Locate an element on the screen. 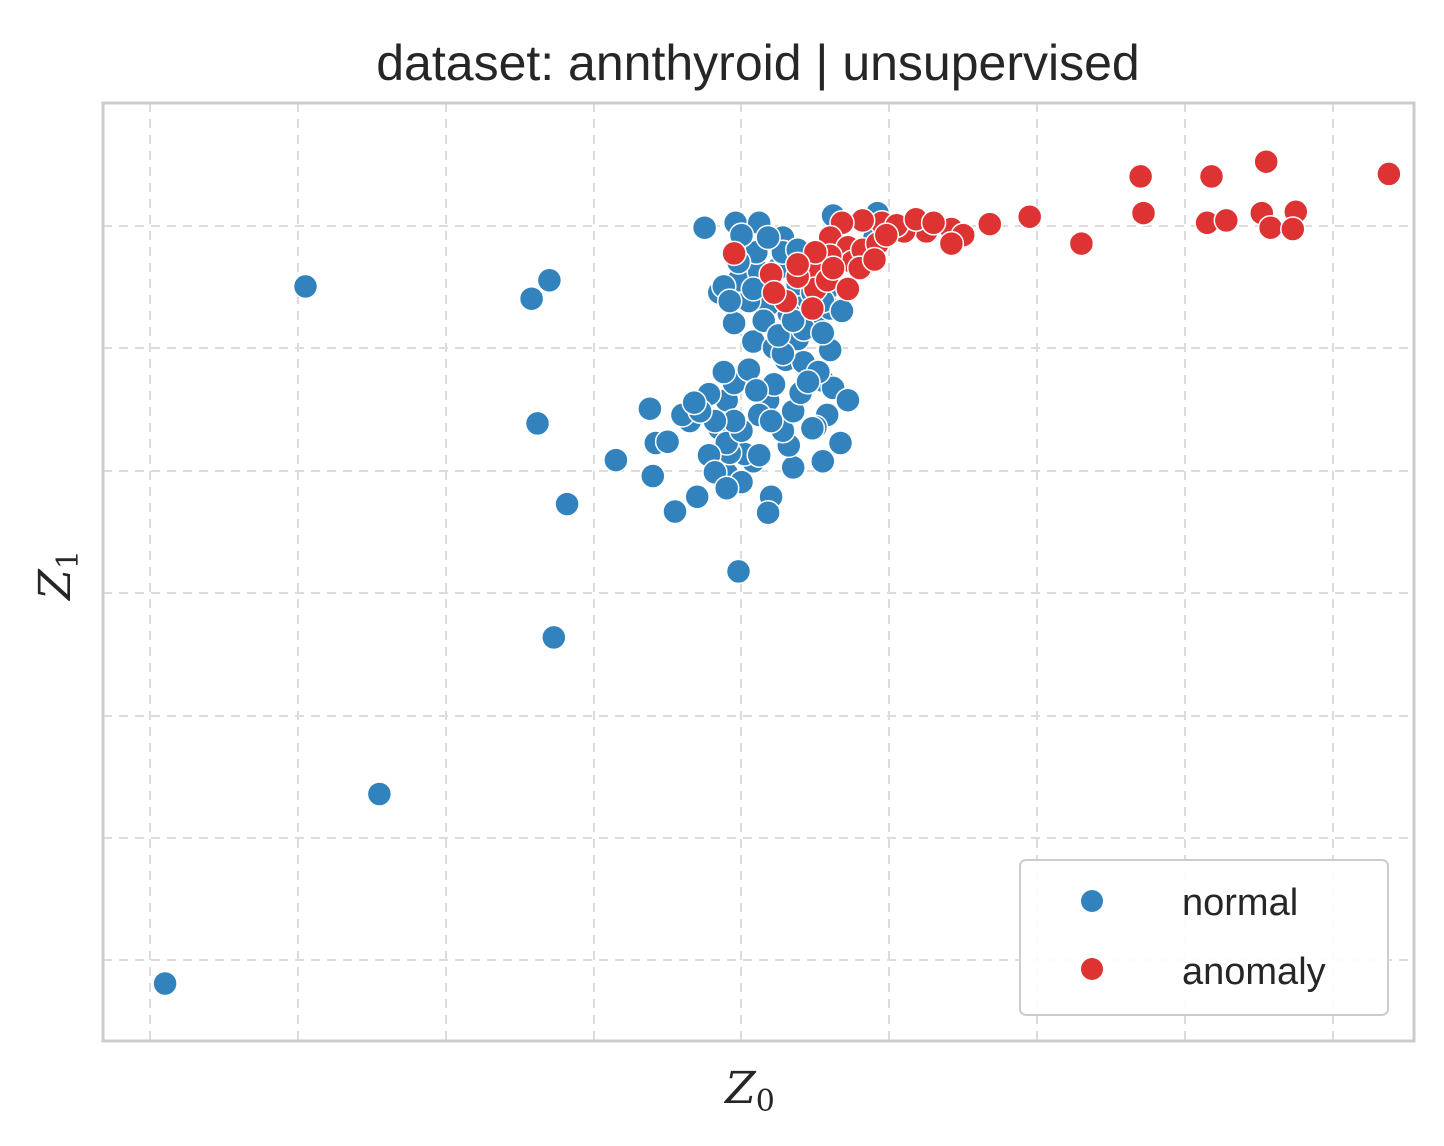  y-axis-label: Z1 is located at coordinates (58, 576).